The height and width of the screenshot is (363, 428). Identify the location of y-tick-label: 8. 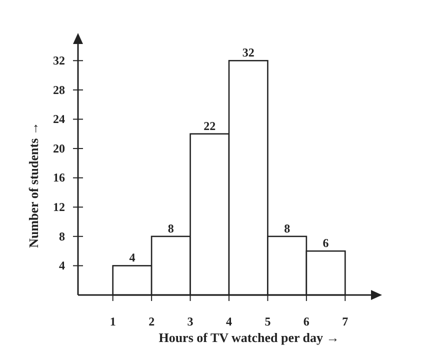
(62, 236).